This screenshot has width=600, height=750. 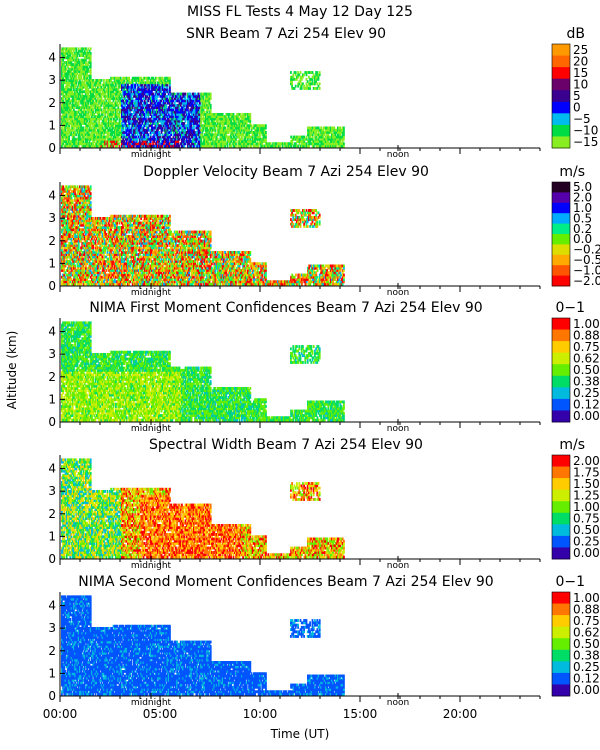 I want to click on y-tick-label: 1, so click(x=52, y=125).